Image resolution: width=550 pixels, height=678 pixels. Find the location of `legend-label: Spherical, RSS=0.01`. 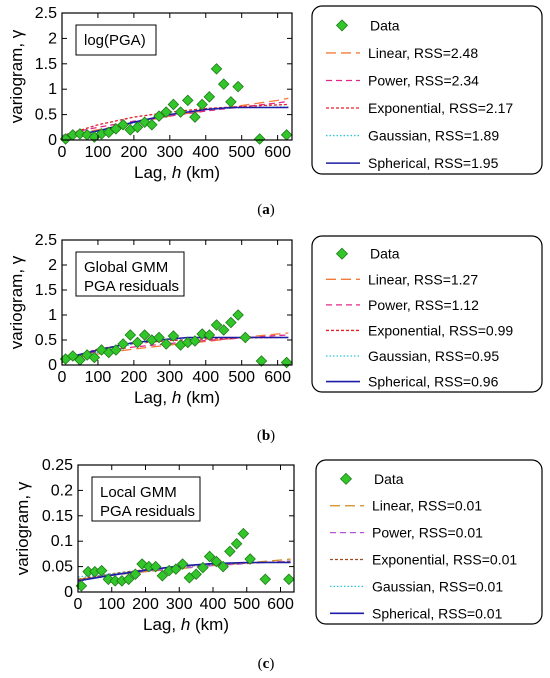

legend-label: Spherical, RSS=0.01 is located at coordinates (437, 613).